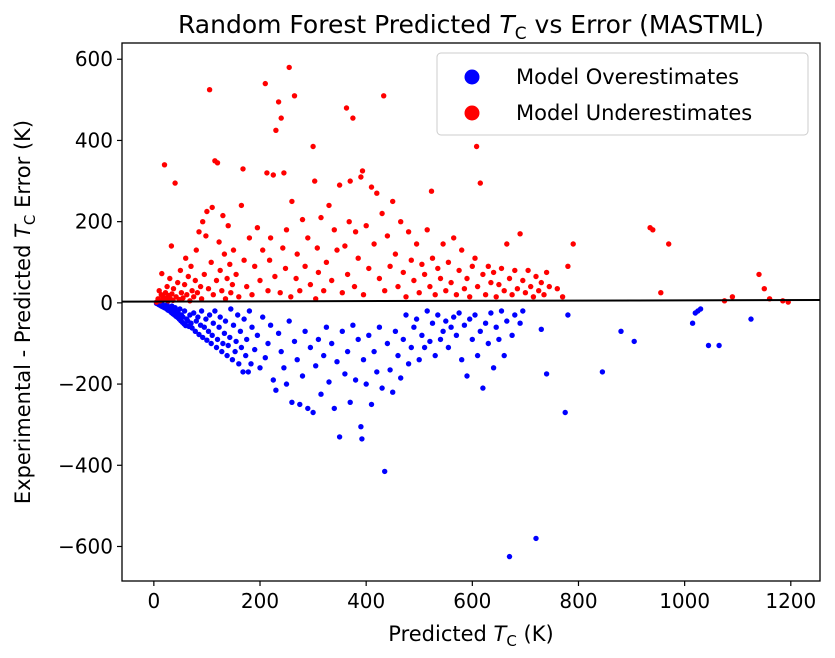 The image size is (835, 658). Describe the element at coordinates (94, 140) in the screenshot. I see `y-tick-label: 400` at that location.